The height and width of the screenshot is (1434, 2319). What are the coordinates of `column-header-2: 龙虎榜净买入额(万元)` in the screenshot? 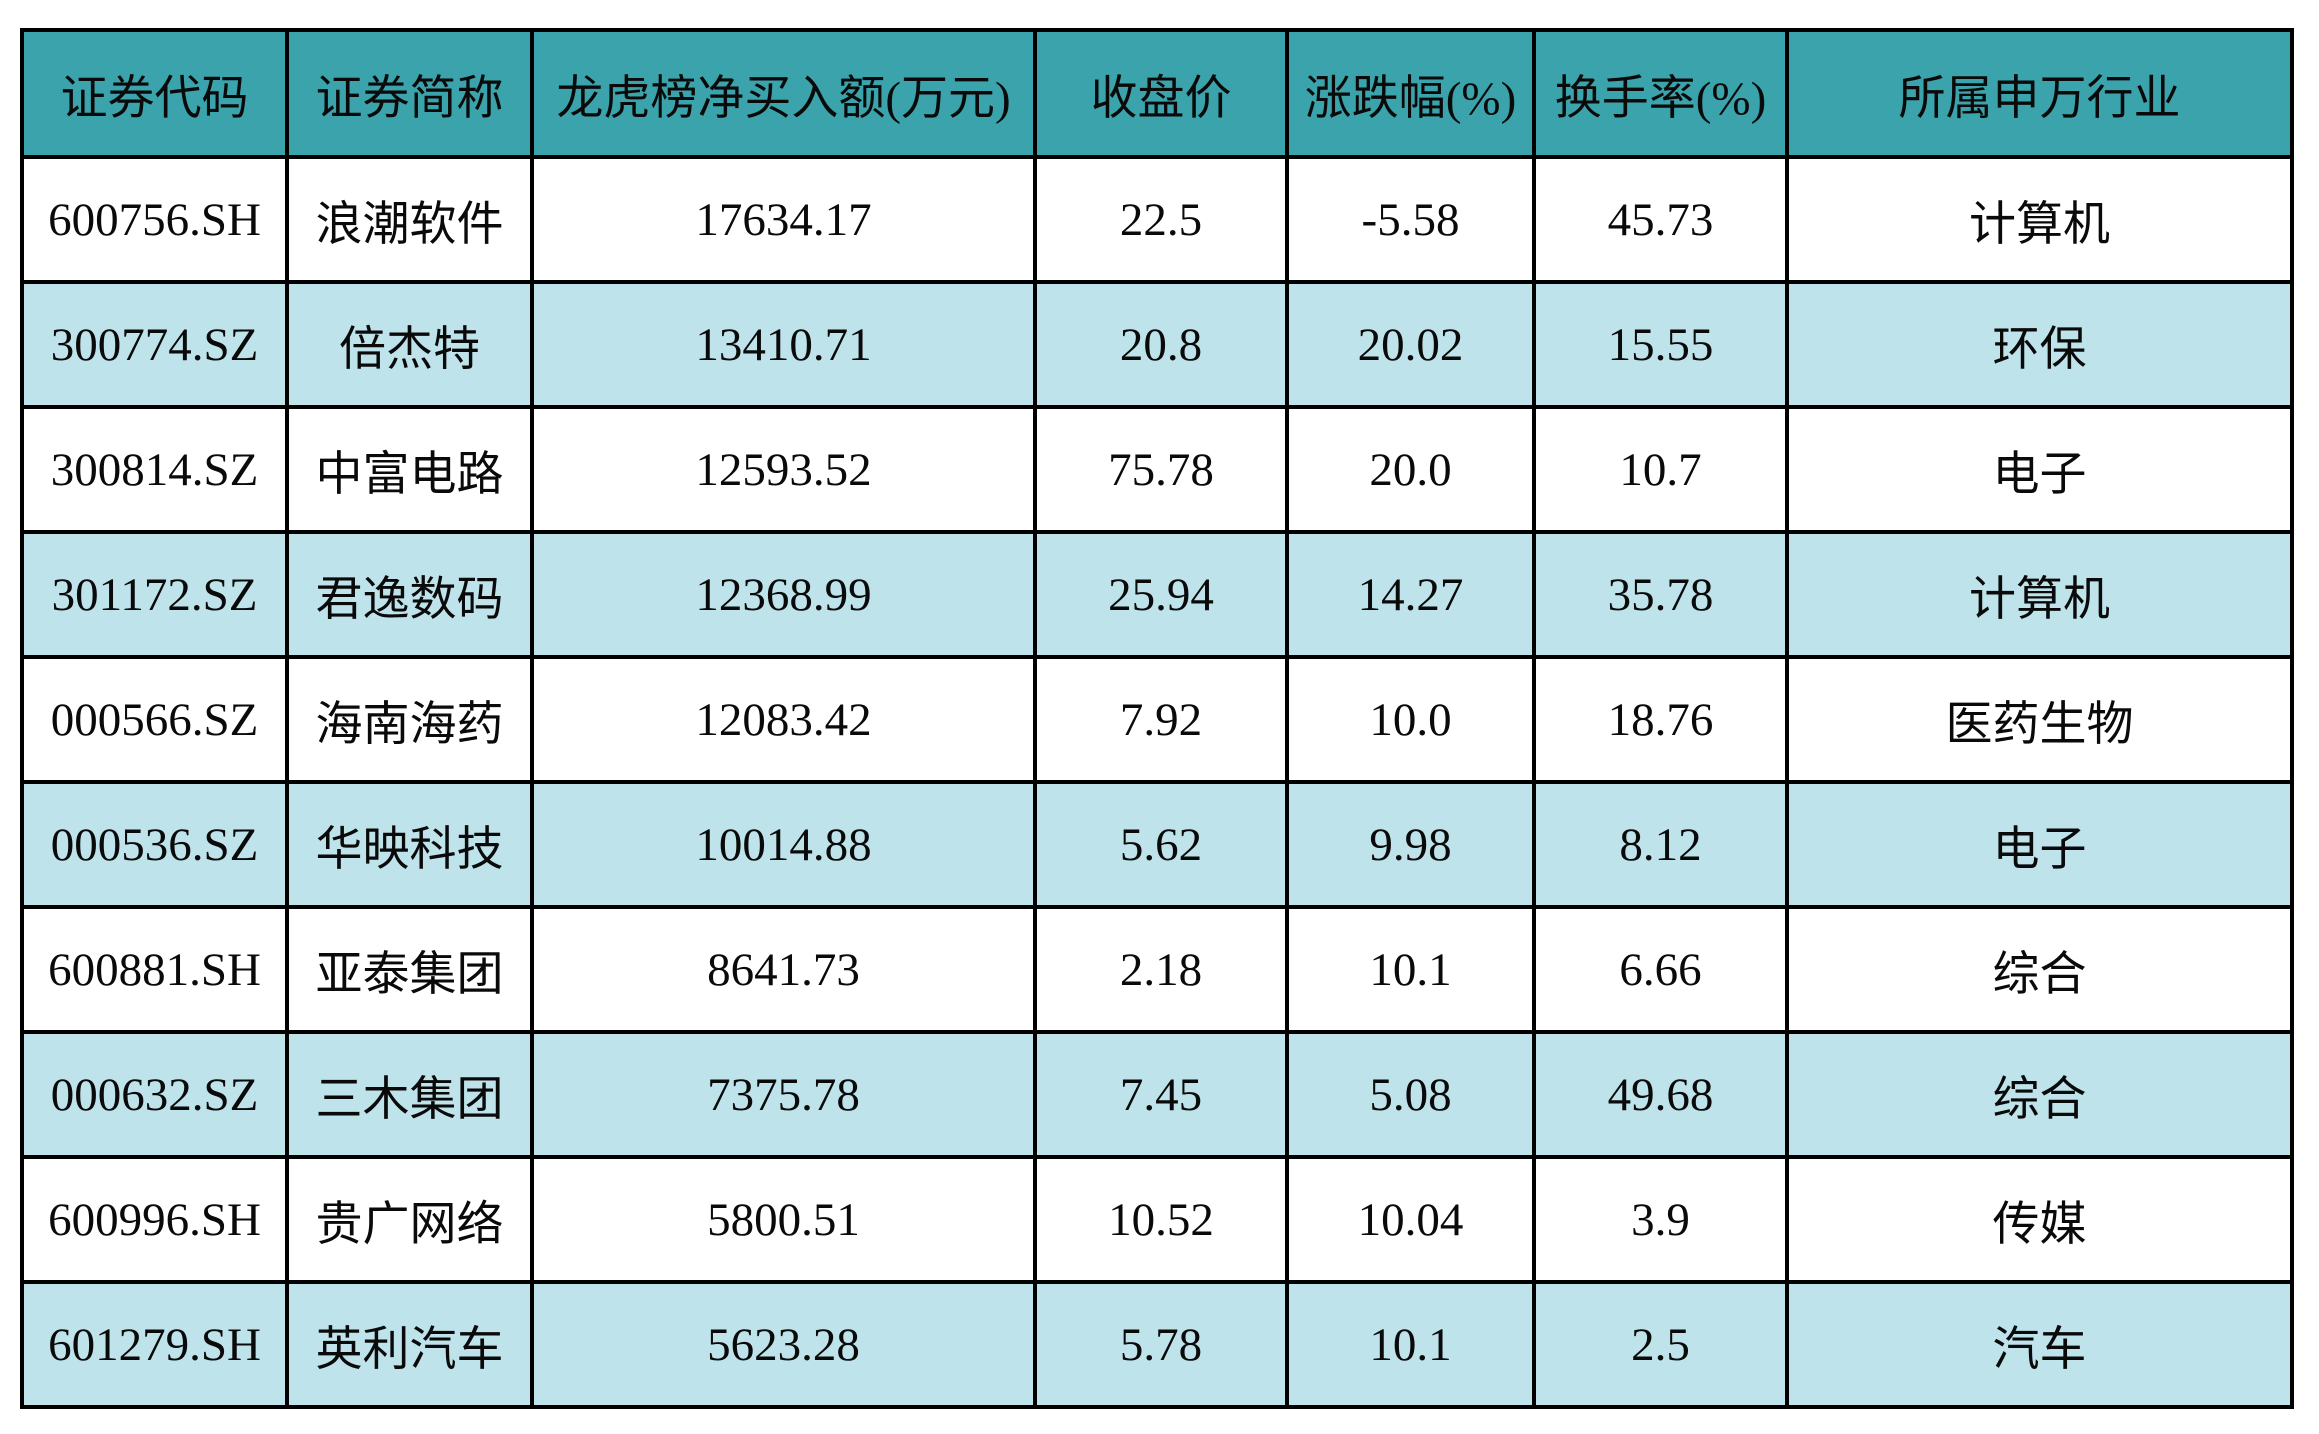 It's located at (783, 93).